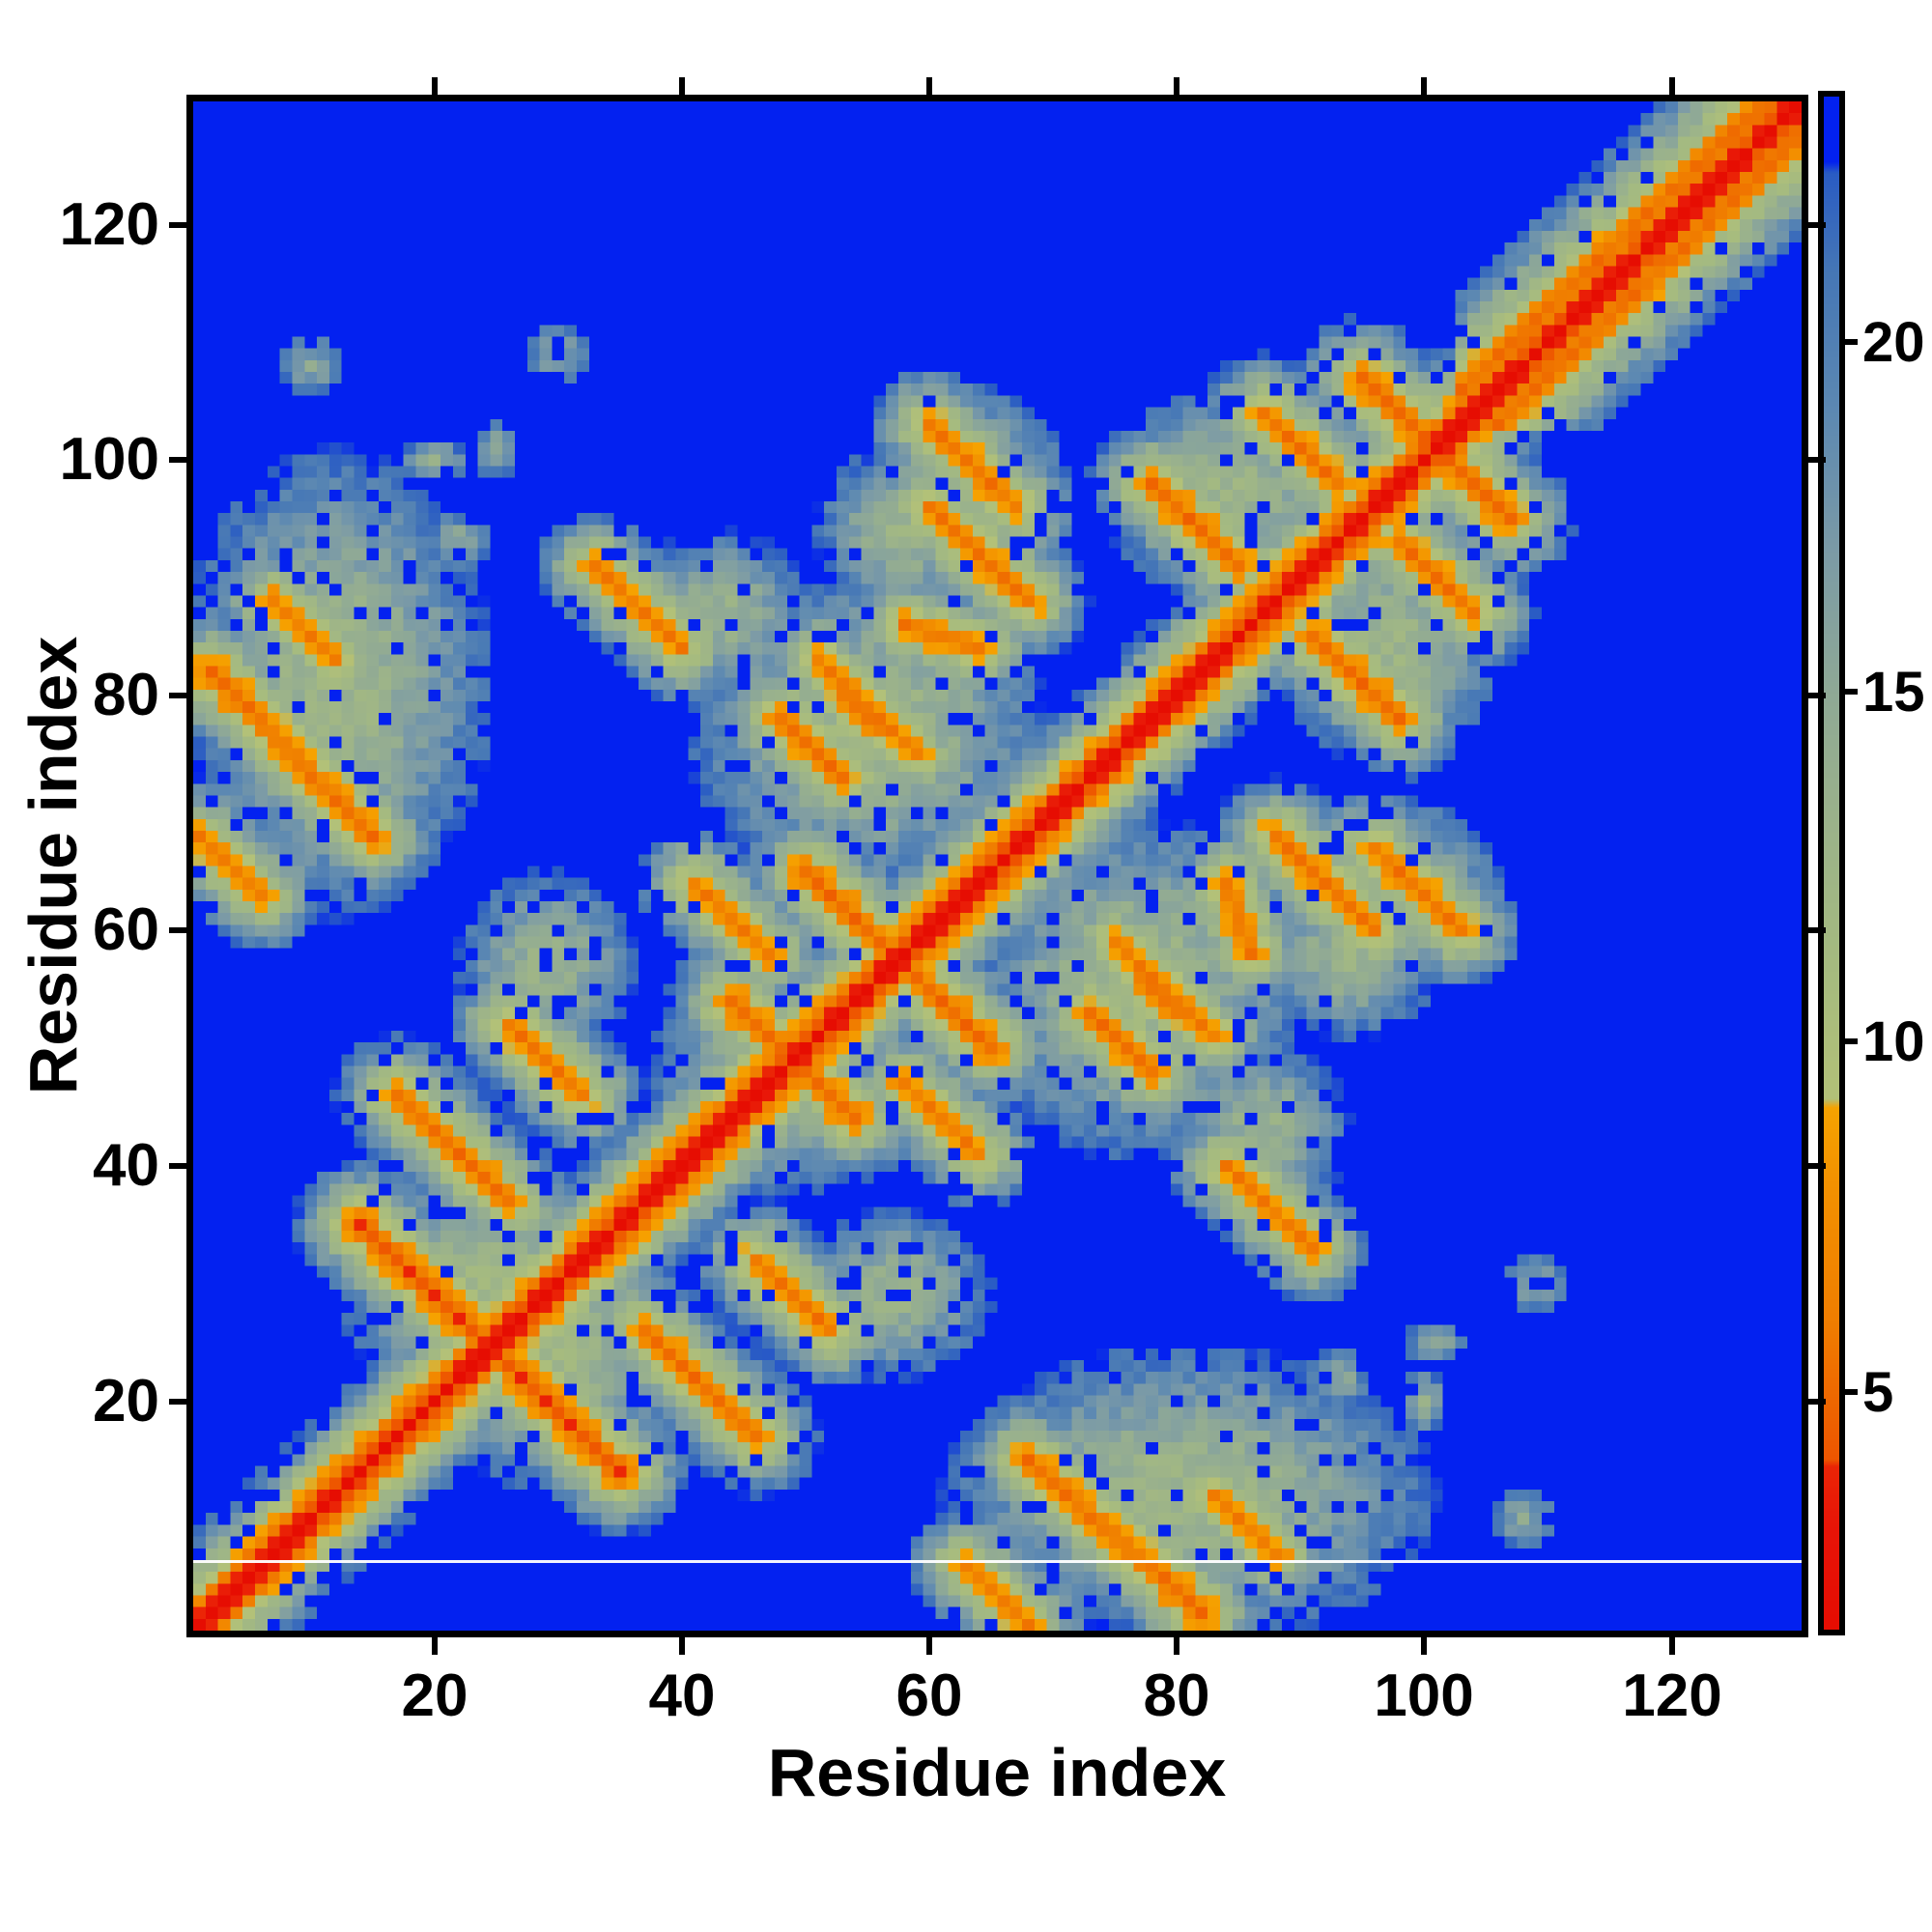 This screenshot has width=1932, height=1932. Describe the element at coordinates (1672, 1695) in the screenshot. I see `x-tick-label: 120` at that location.